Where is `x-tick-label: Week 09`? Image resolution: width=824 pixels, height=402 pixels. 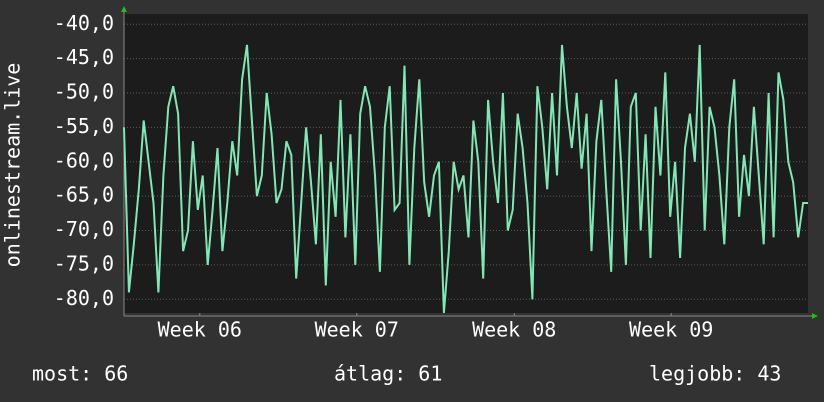
x-tick-label: Week 09 is located at coordinates (671, 330).